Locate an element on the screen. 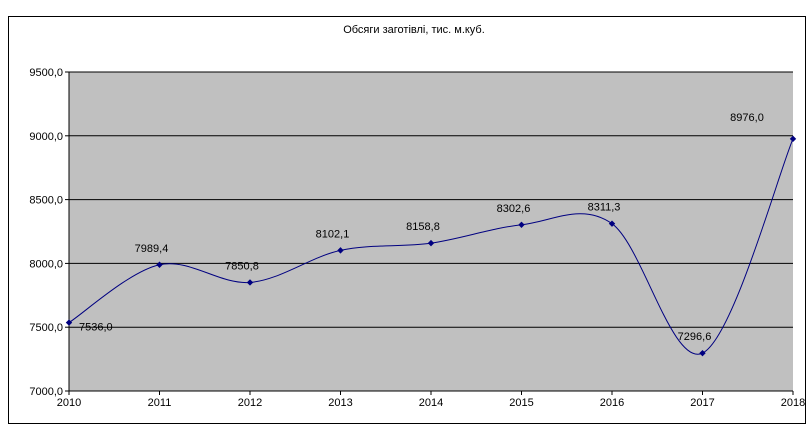 The height and width of the screenshot is (426, 809). y-tick-label: 8500,0 is located at coordinates (46, 201).